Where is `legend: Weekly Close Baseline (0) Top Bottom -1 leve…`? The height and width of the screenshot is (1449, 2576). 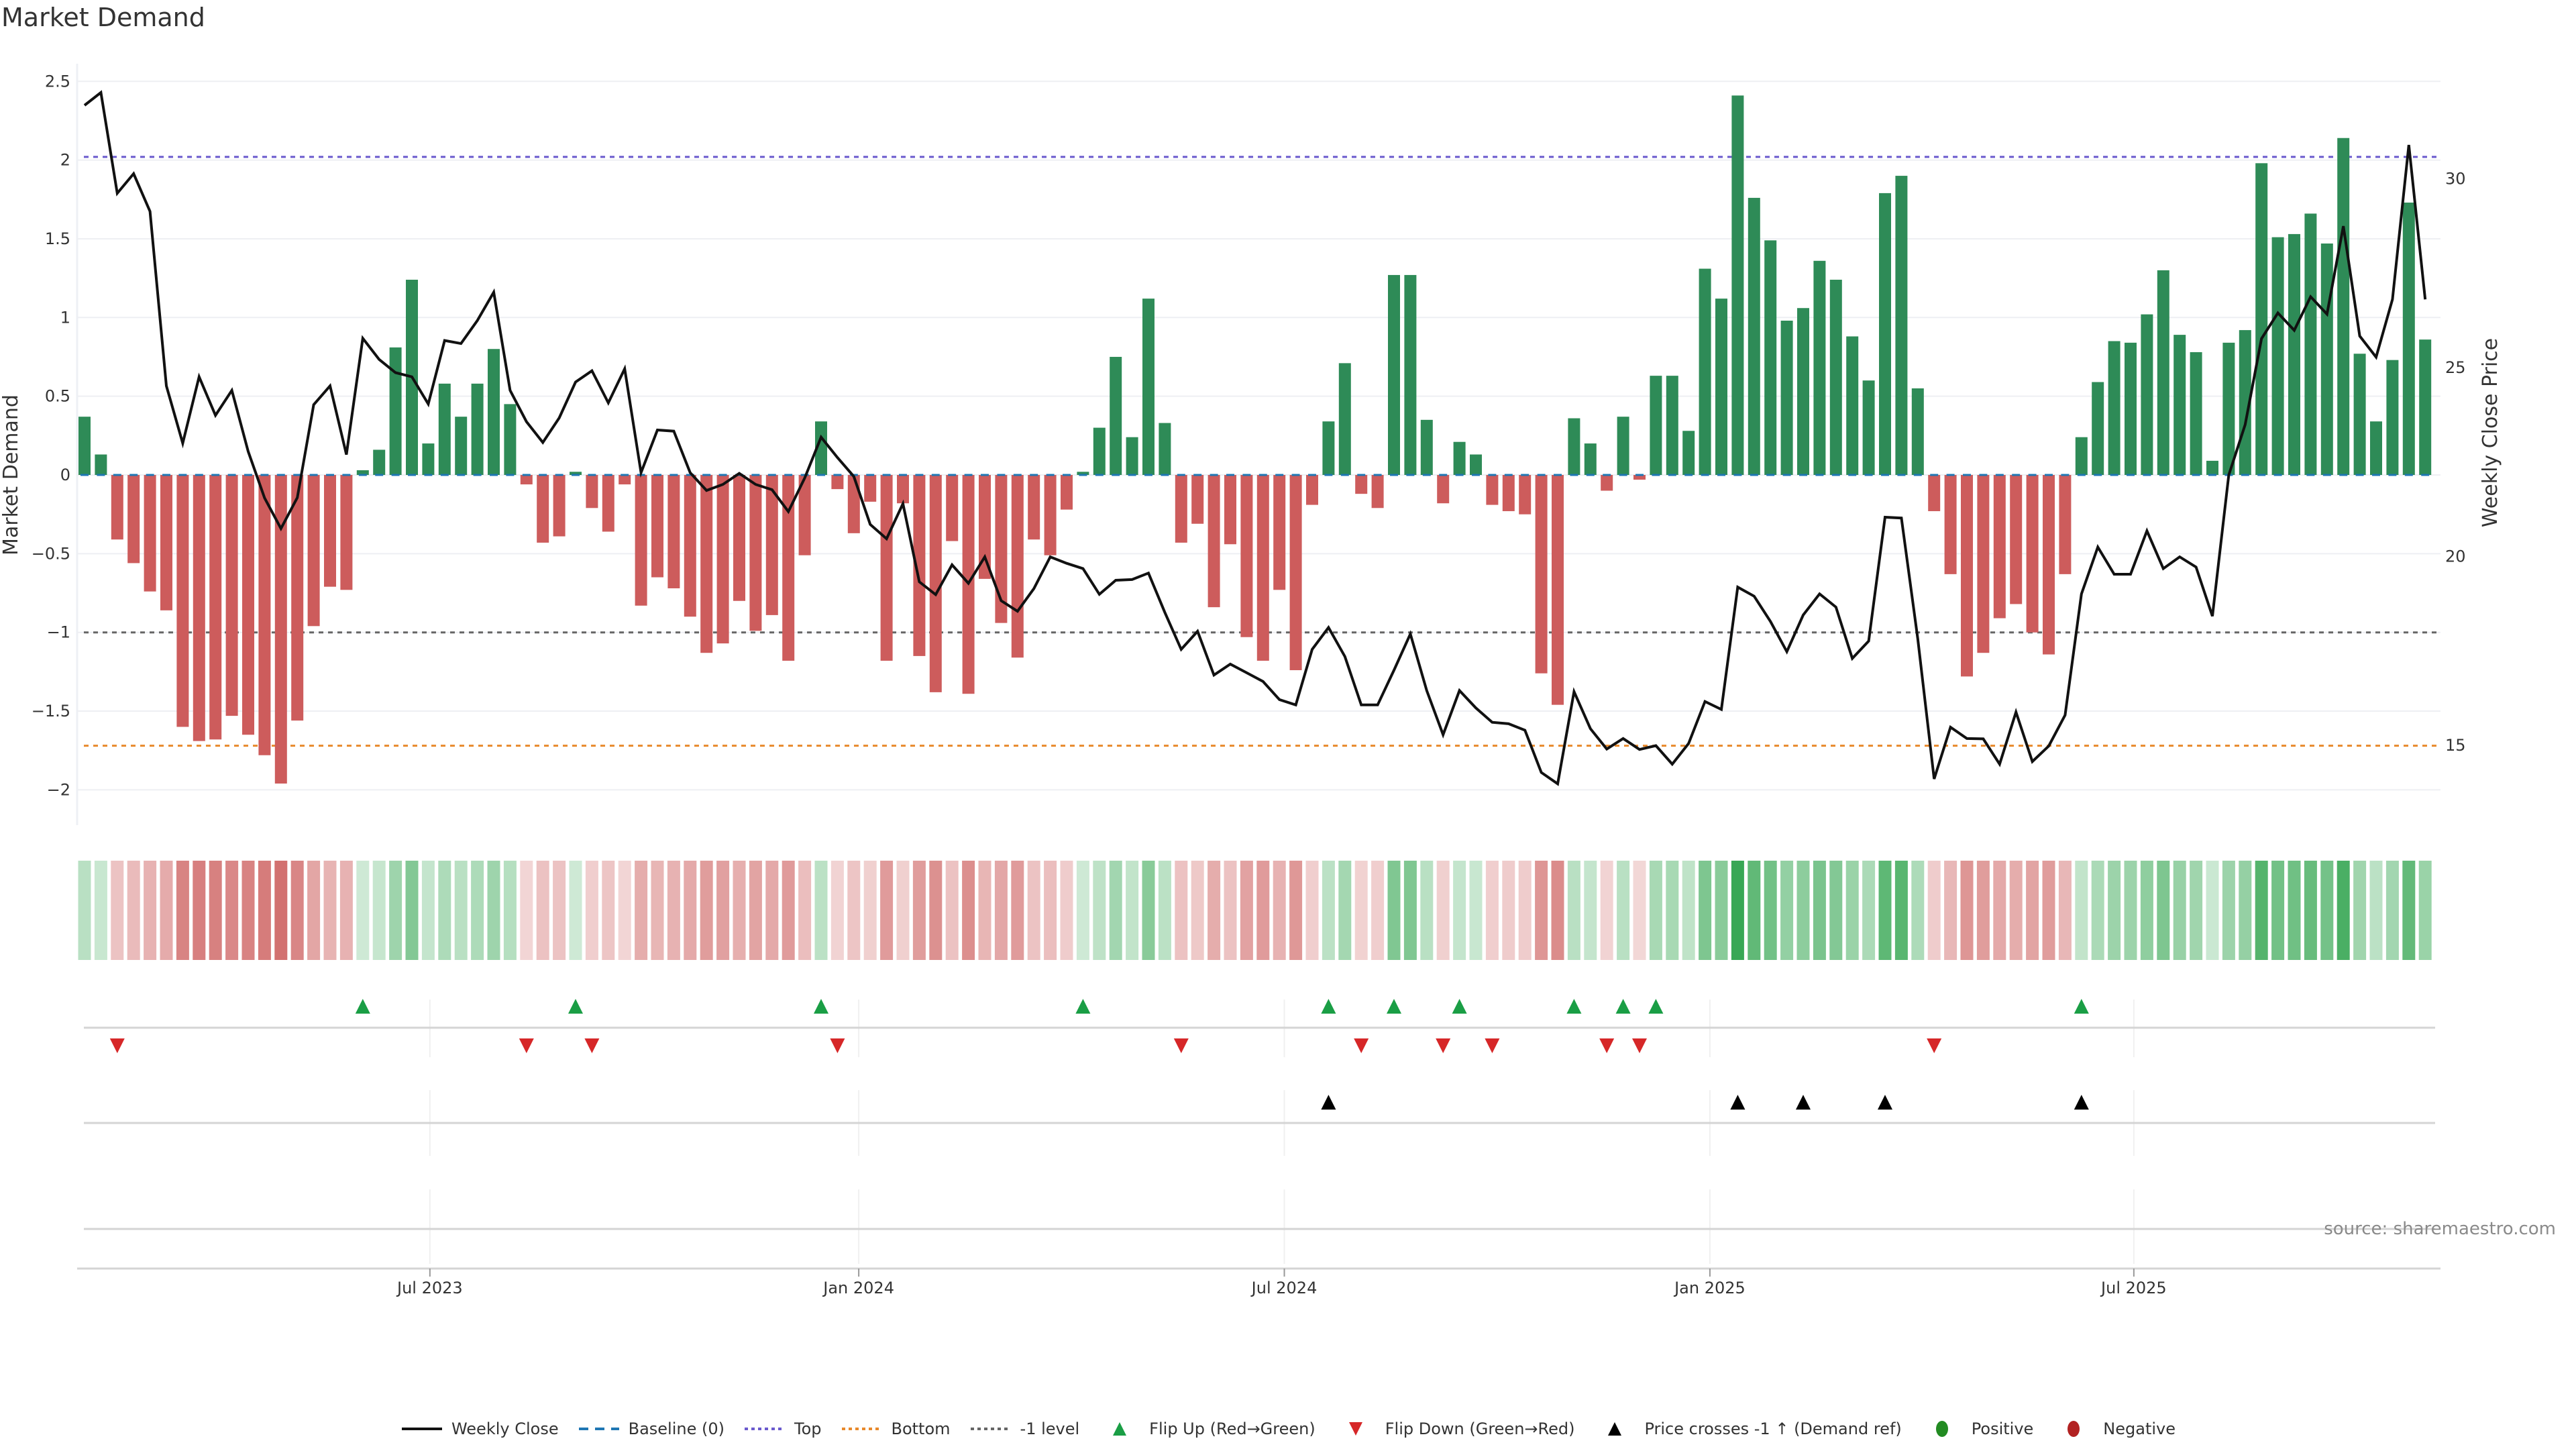
legend: Weekly Close Baseline (0) Top Bottom -1 leve… is located at coordinates (1288, 1430).